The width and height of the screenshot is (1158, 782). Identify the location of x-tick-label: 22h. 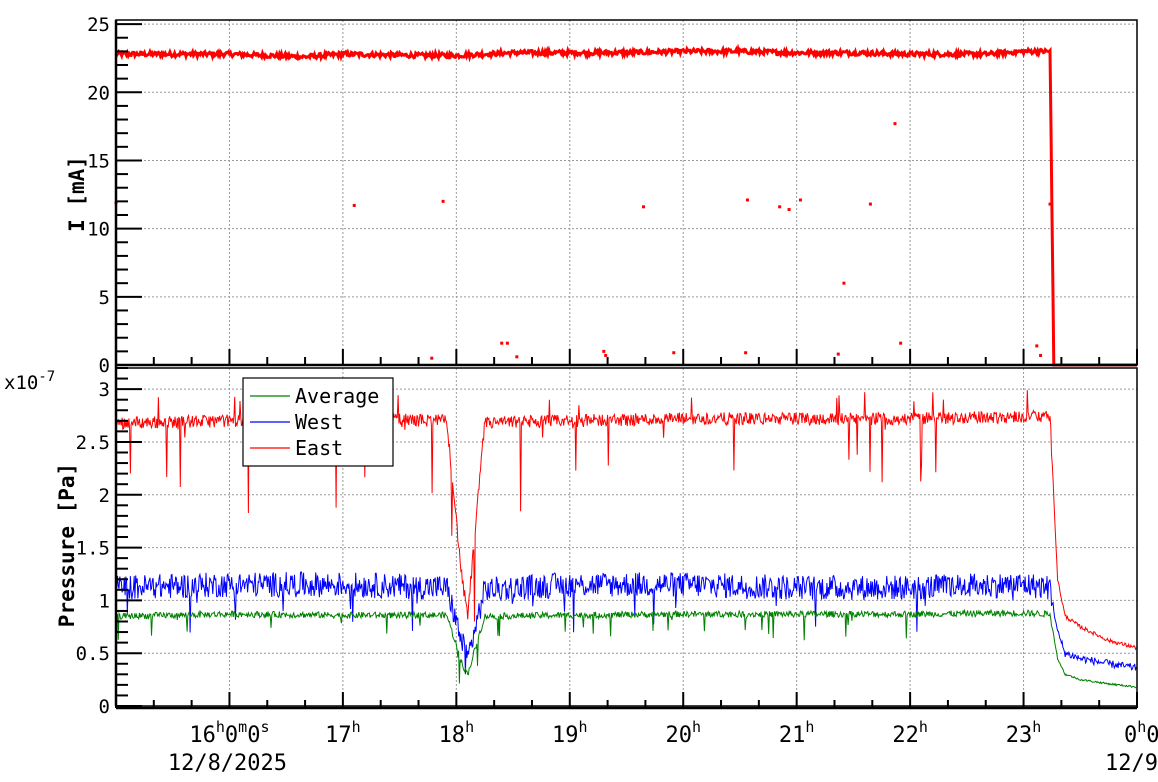
(910, 733).